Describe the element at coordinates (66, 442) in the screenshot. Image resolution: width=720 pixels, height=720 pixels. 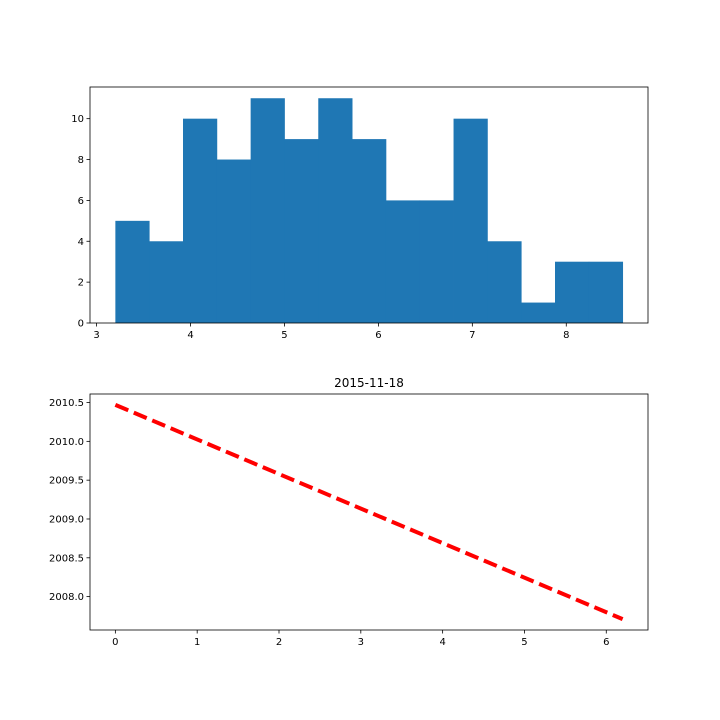
I see `y-tick-label: 2010.0` at that location.